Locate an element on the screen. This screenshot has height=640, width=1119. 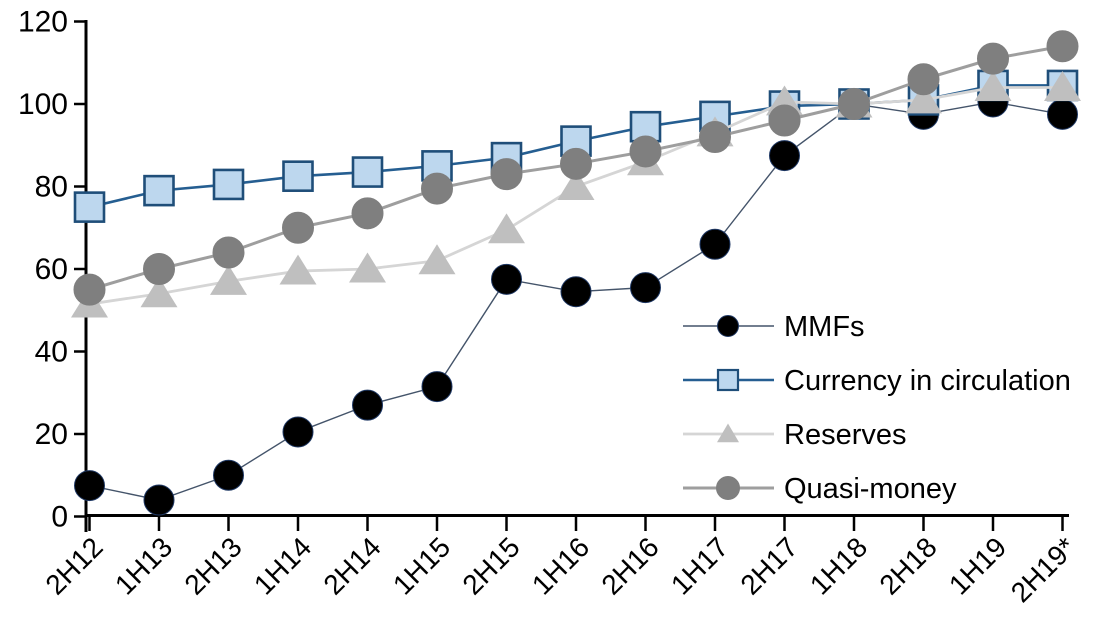
legend-item-reserves: Reserves is located at coordinates (795, 435).